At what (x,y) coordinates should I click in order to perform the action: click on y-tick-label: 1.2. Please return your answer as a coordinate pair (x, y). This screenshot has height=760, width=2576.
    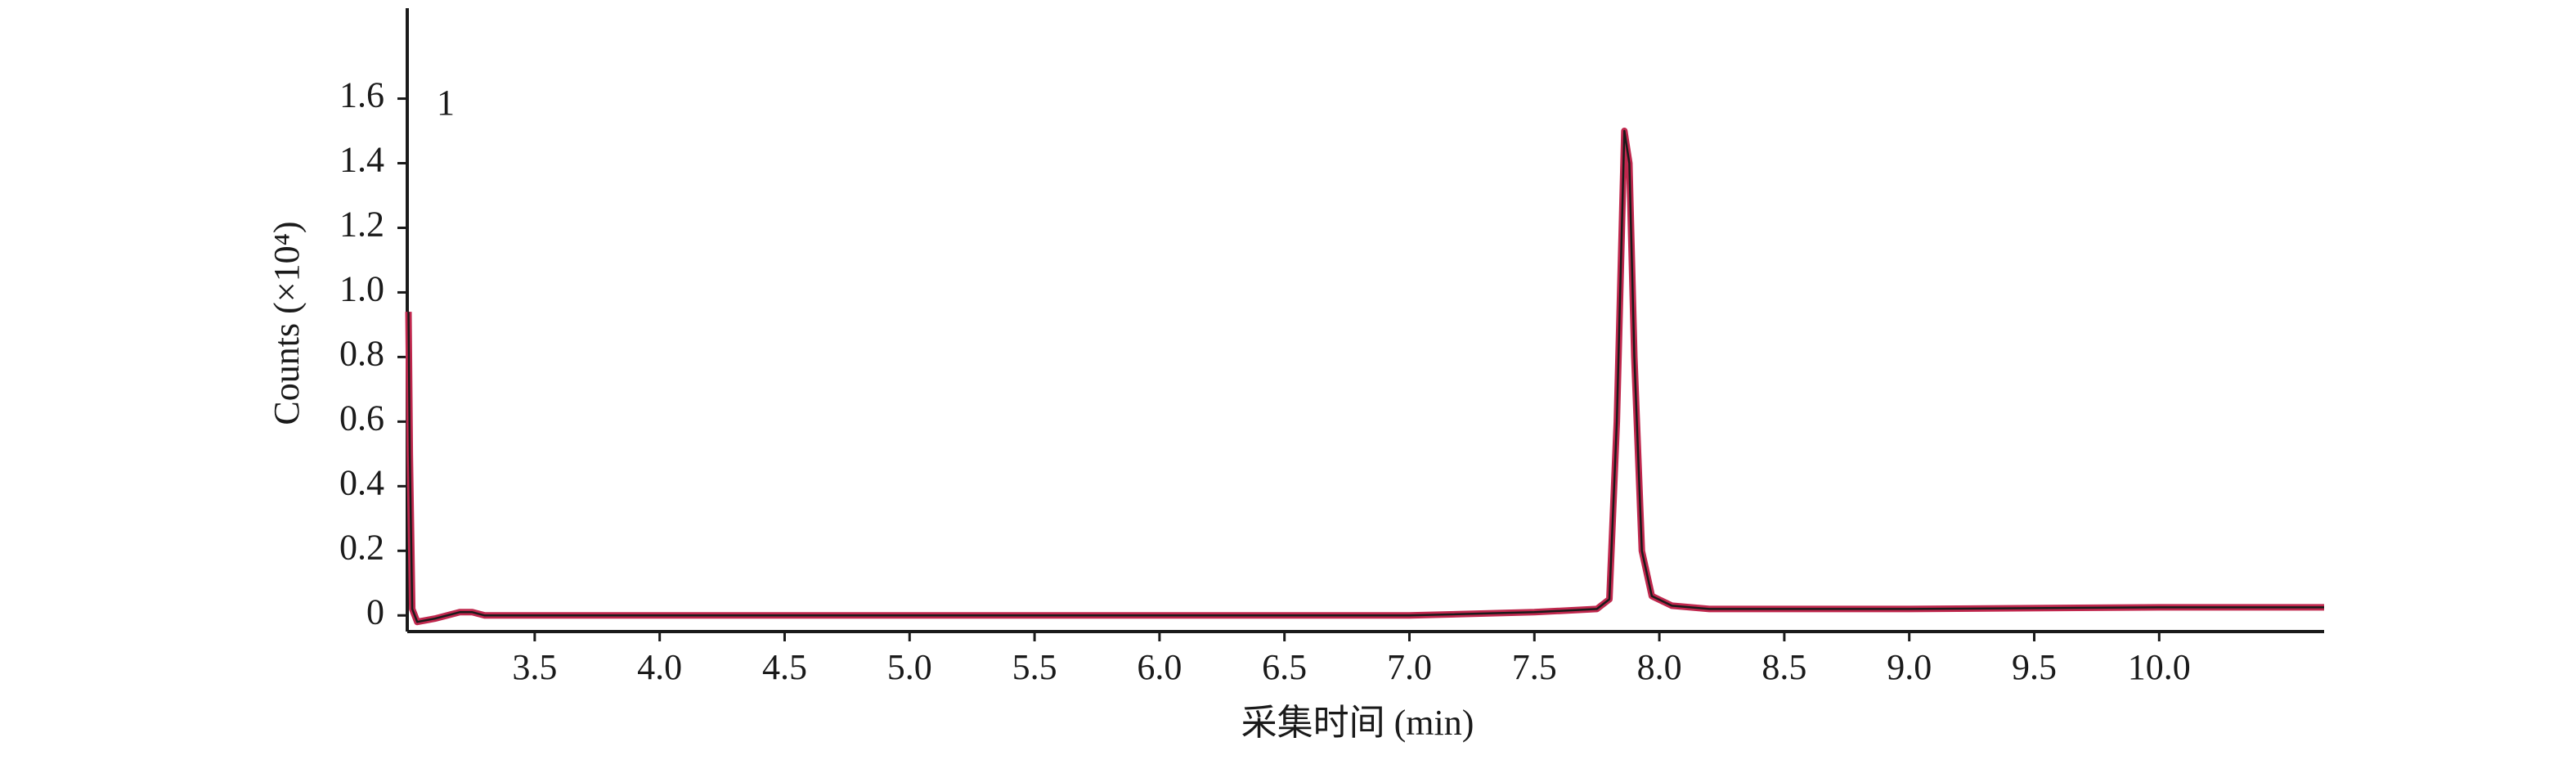
    Looking at the image, I should click on (362, 225).